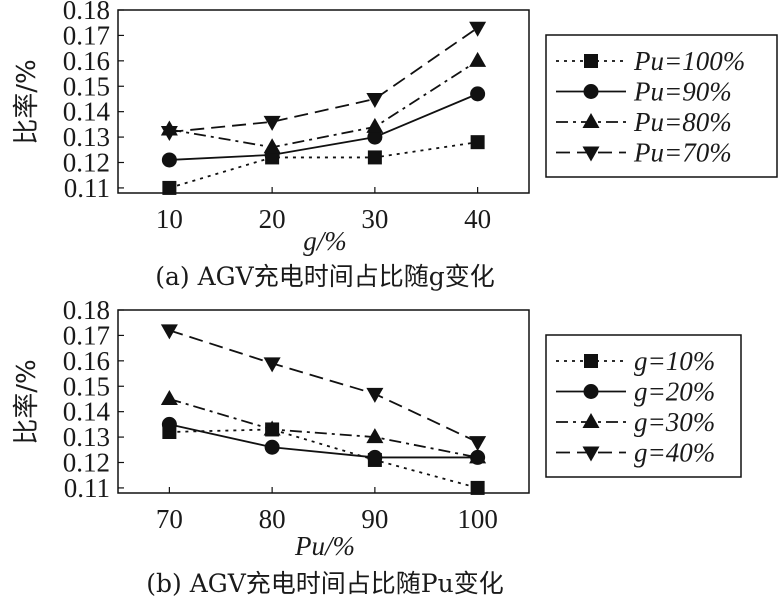 The width and height of the screenshot is (780, 605). I want to click on x-tick-label: 80, so click(272, 519).